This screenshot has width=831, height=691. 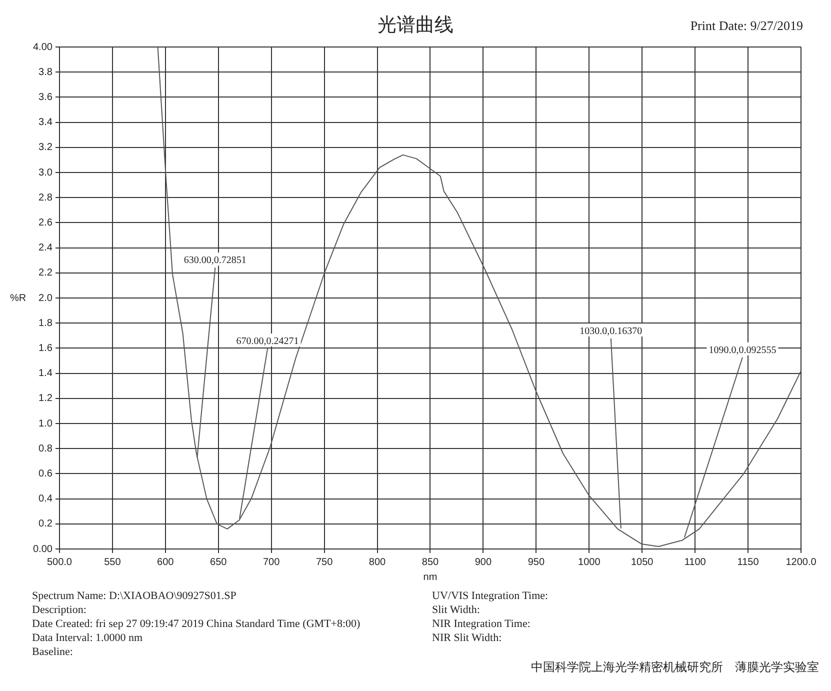 I want to click on text: Print Date: 9/27/2019, so click(x=746, y=26).